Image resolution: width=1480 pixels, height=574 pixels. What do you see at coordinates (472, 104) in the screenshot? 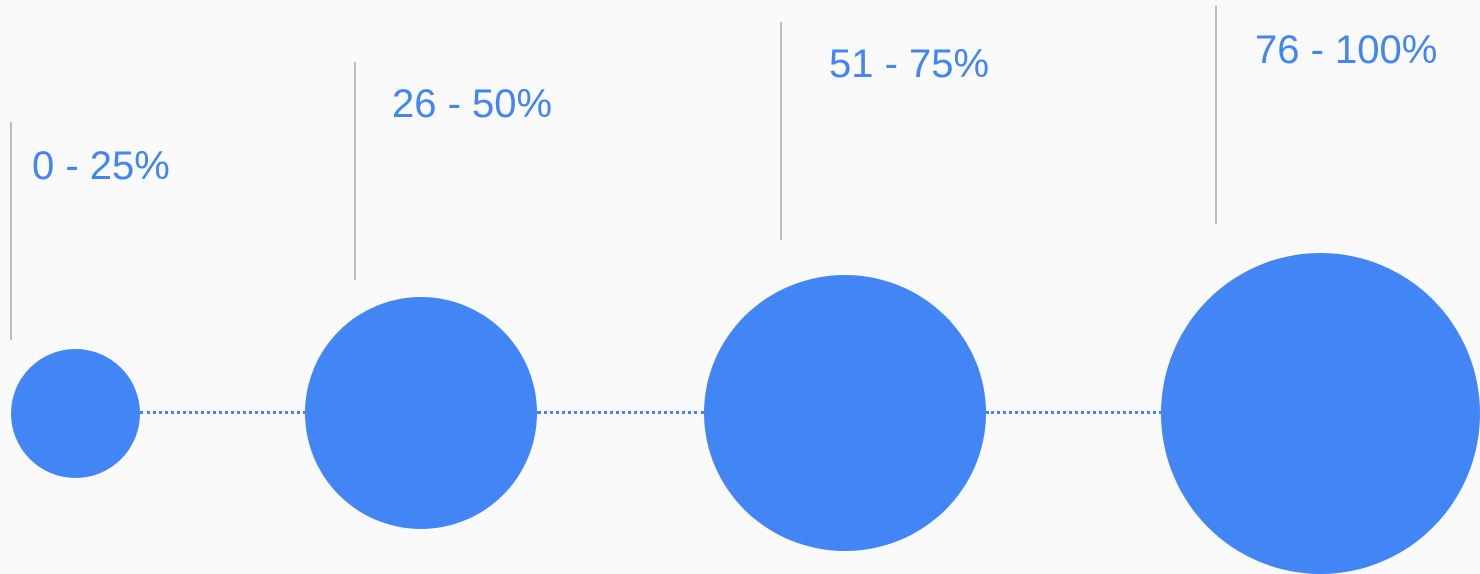
I see `stage-label-2: 26 - 50%` at bounding box center [472, 104].